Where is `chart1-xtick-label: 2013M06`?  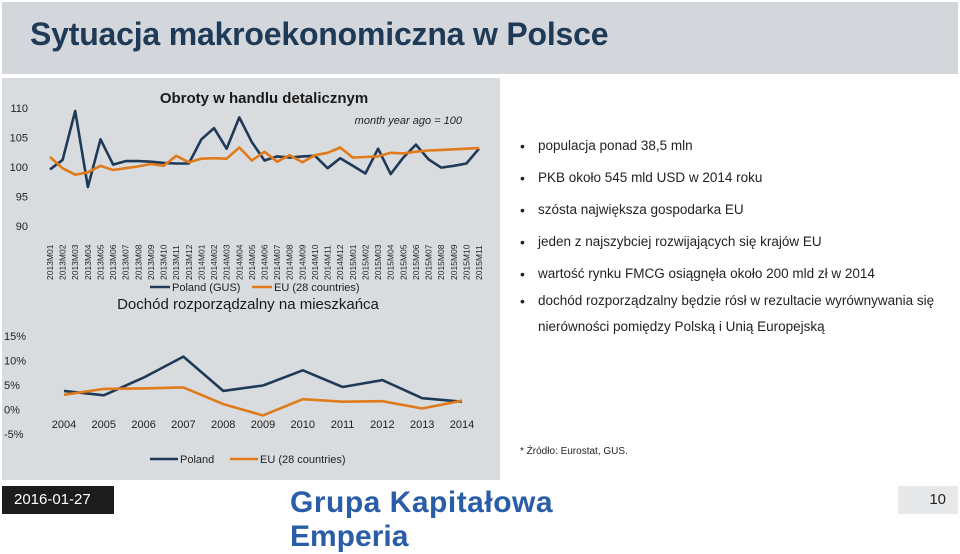
chart1-xtick-label: 2013M06 is located at coordinates (113, 262).